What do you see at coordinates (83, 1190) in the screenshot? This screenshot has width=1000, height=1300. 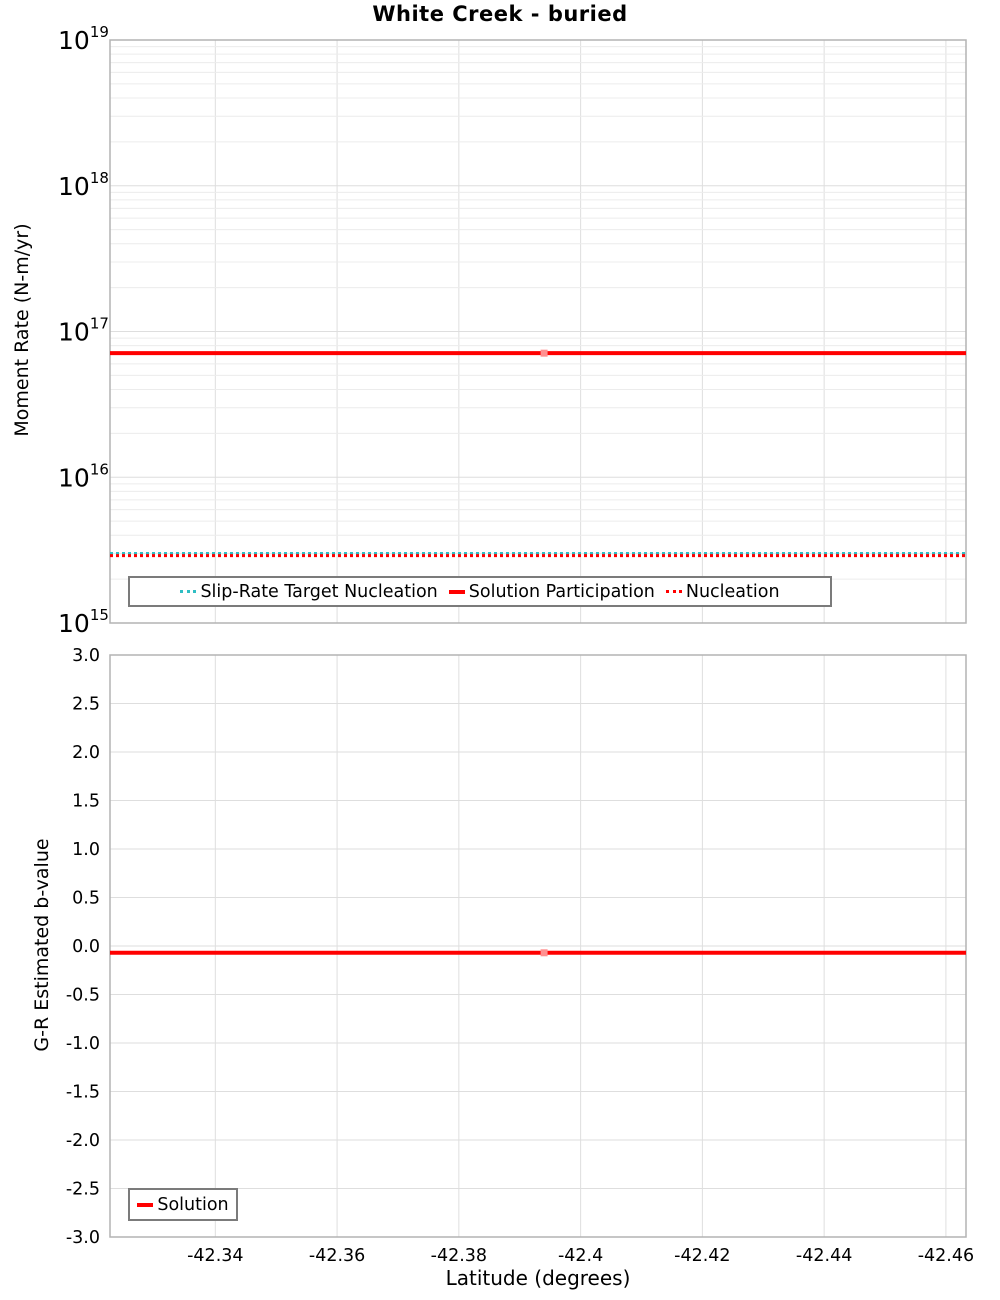 I see `y-tick-label: -2.5` at bounding box center [83, 1190].